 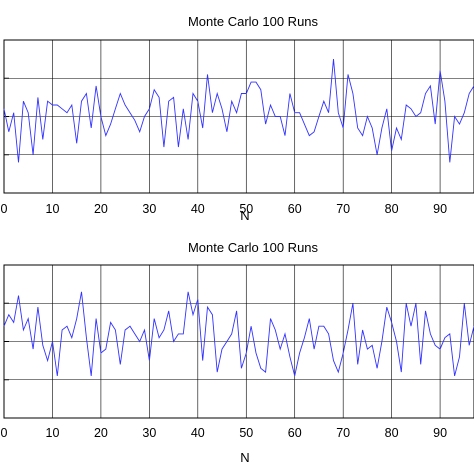 I want to click on chart-title-bottom: Monte Carlo 100 Runs, so click(x=253, y=247).